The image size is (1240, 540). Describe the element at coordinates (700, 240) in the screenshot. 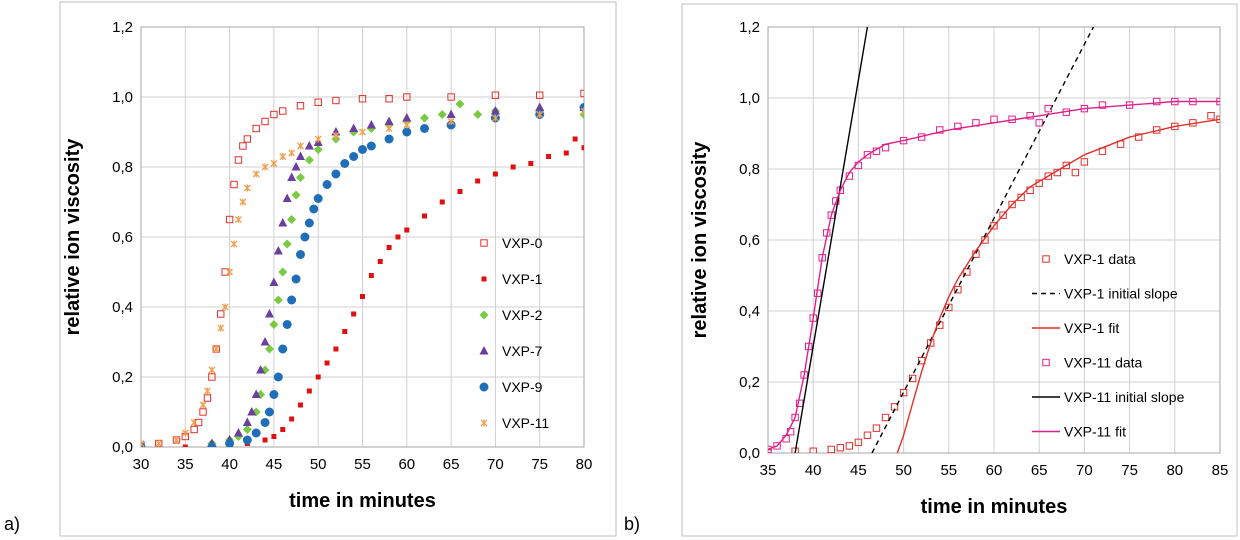

I see `chart-b-y-axis-title: relative ion viscosity` at that location.